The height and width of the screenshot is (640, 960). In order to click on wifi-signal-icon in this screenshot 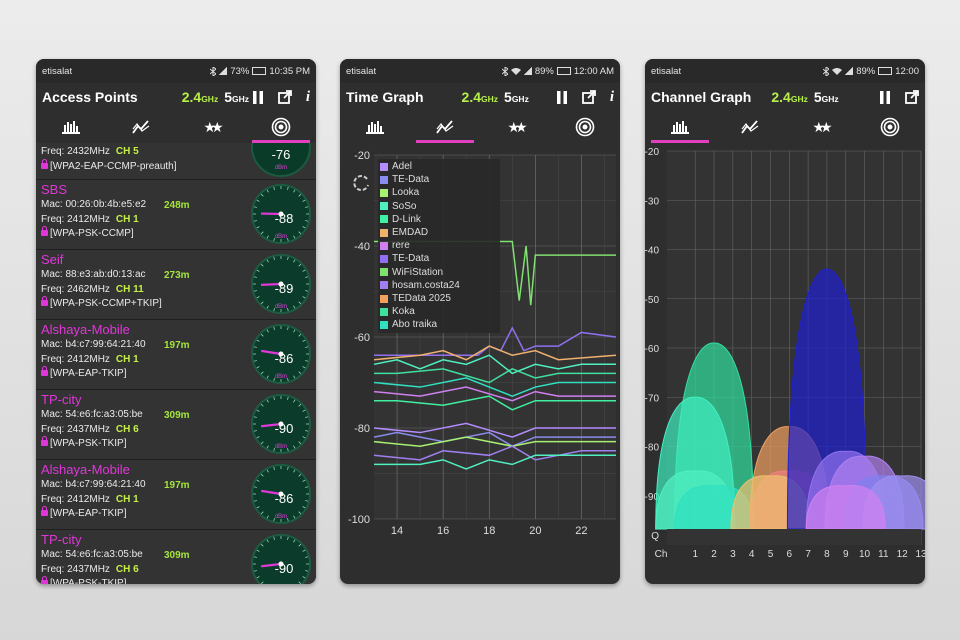, I will do `click(281, 127)`.